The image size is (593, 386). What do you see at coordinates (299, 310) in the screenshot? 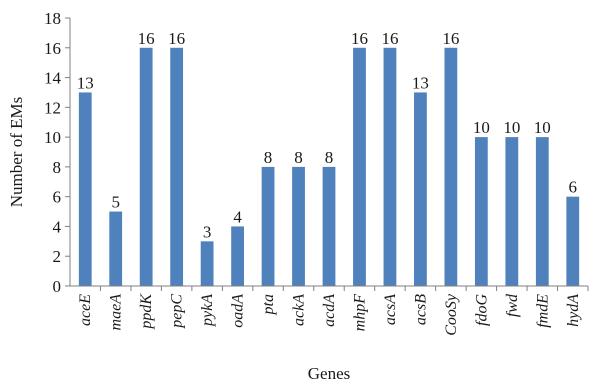
I see `x-tick-label-ackA: ackA` at bounding box center [299, 310].